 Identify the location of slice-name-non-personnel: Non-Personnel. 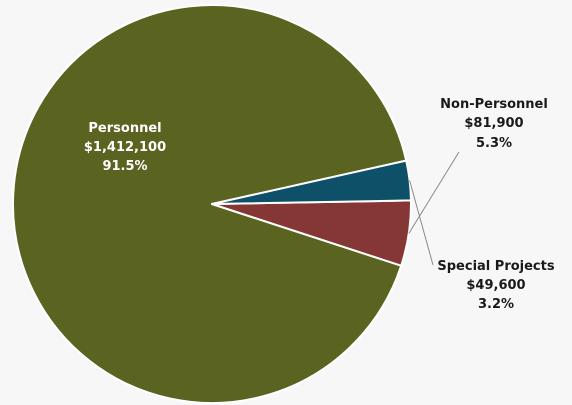
(494, 104).